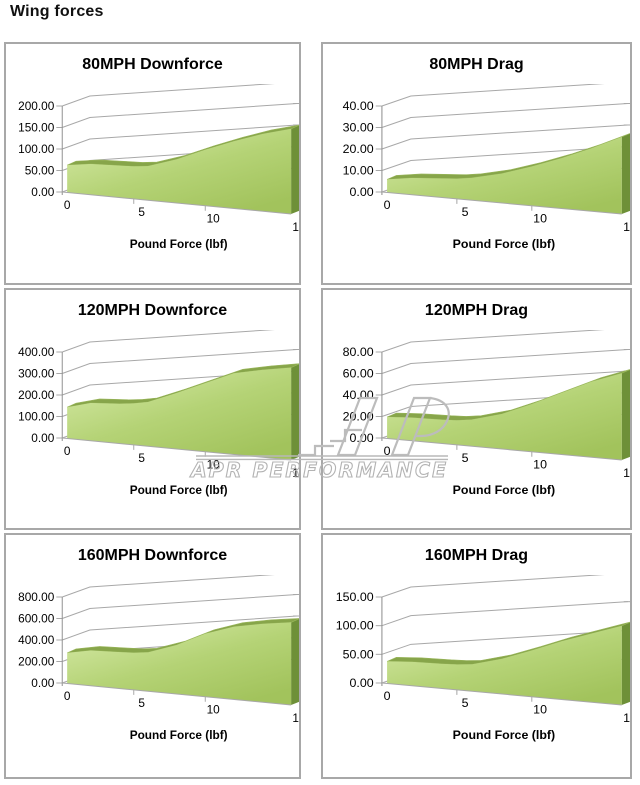 This screenshot has height=785, width=640. What do you see at coordinates (36, 373) in the screenshot?
I see `svg-text: 300.00` at bounding box center [36, 373].